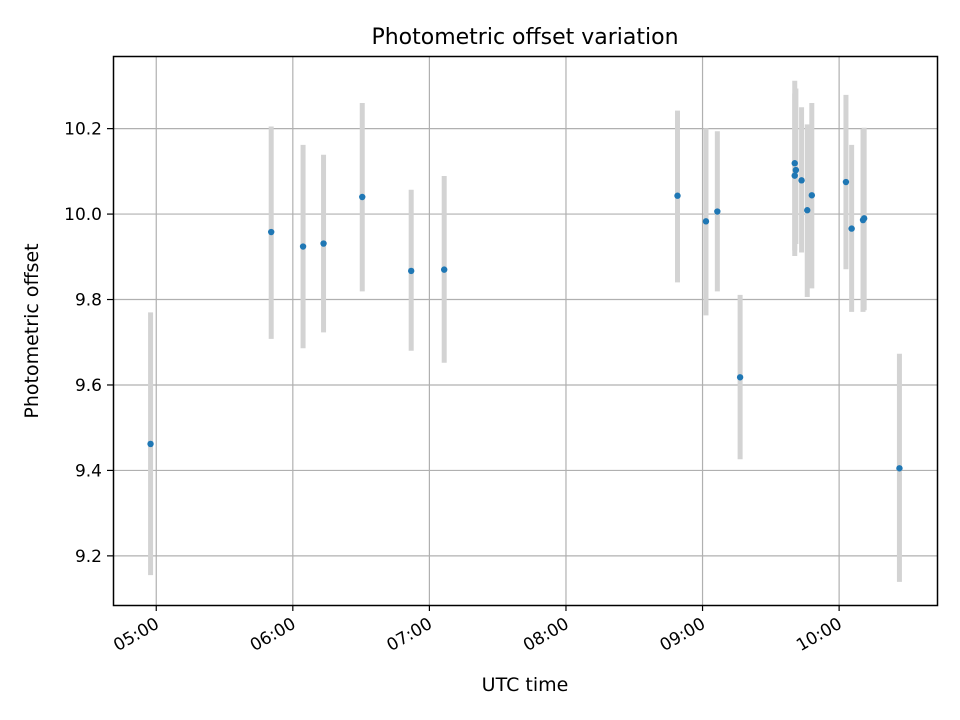  I want to click on y-axis-ticks: 9.2 9.4 9.6 9.8 10.0 10.2, so click(88, 343).